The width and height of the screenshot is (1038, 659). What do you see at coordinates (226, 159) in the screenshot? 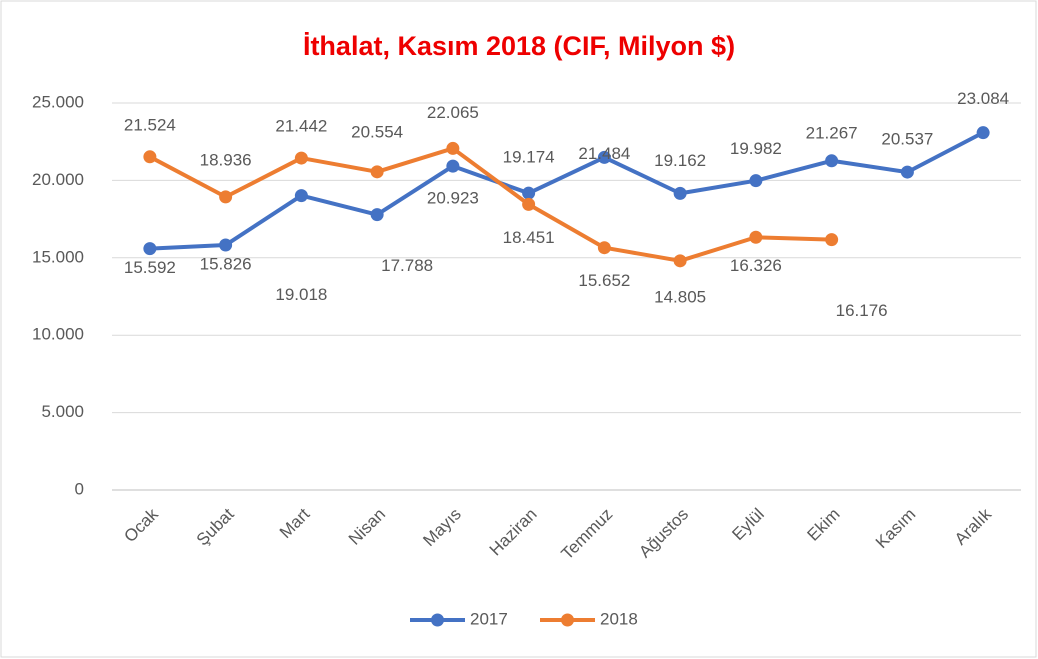
I see `data-label: 18.936` at bounding box center [226, 159].